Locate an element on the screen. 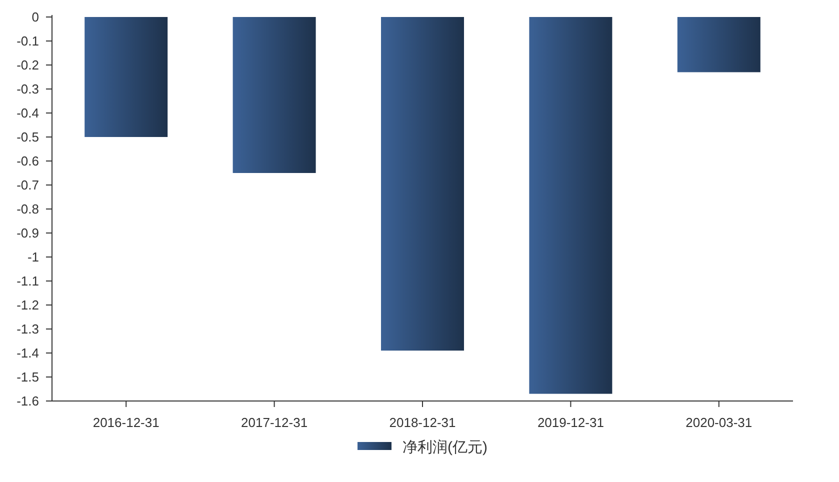 The height and width of the screenshot is (482, 839). x-tick-label: 2020-03-31 is located at coordinates (719, 422).